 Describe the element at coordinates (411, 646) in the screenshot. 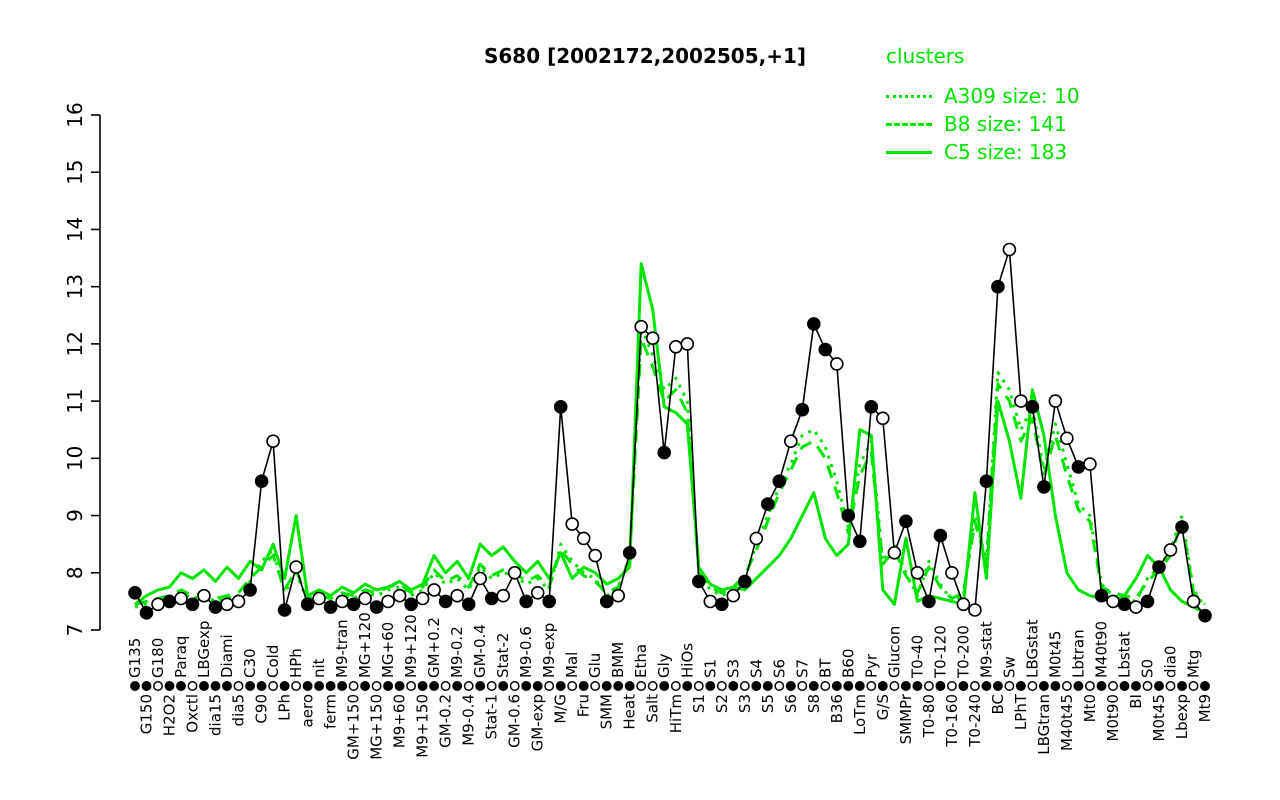

I see `x-tick-label: M9+120` at that location.